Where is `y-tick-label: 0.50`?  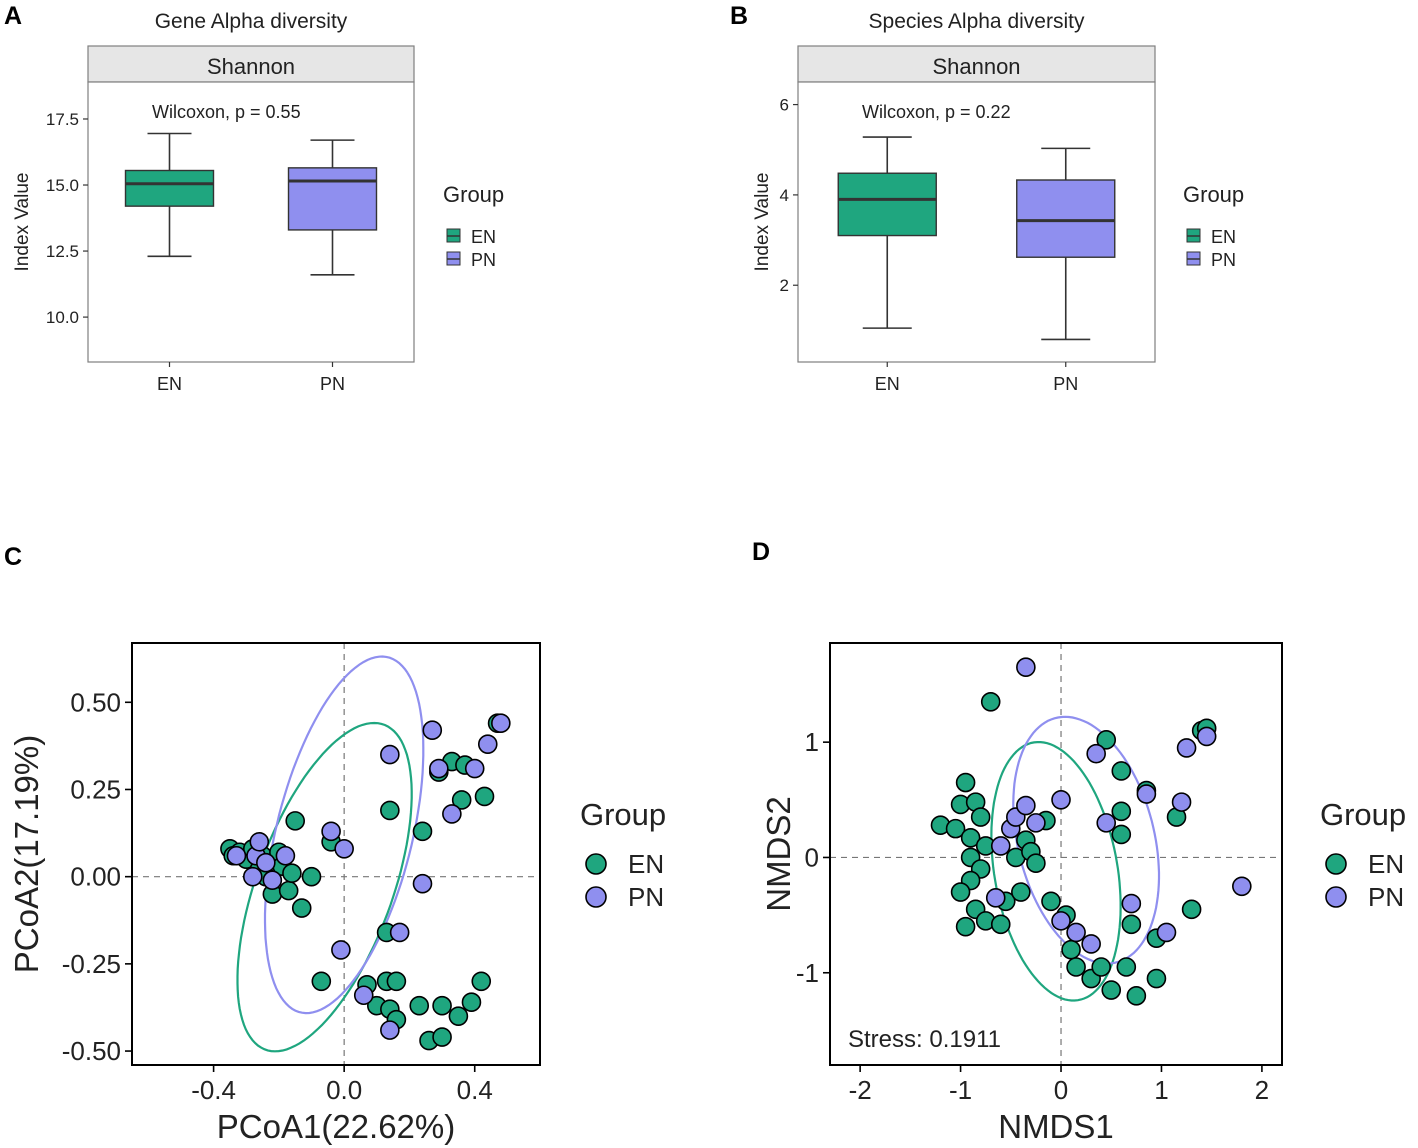 y-tick-label: 0.50 is located at coordinates (95, 702).